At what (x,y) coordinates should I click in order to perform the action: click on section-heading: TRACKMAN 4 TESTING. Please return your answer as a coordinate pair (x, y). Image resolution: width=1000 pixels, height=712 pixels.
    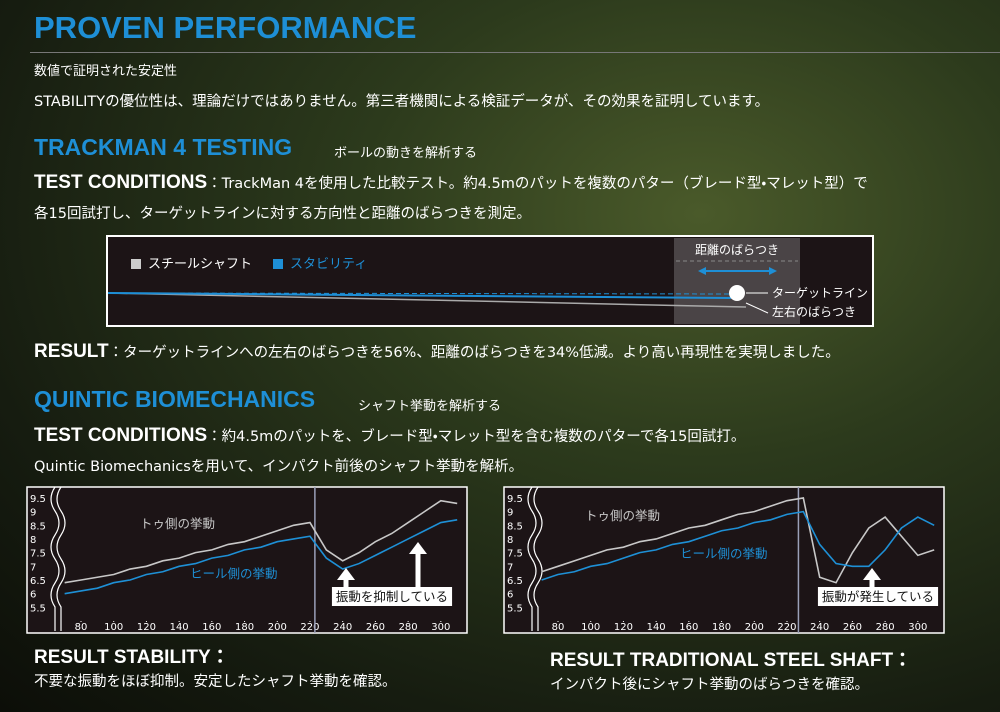
    Looking at the image, I should click on (163, 147).